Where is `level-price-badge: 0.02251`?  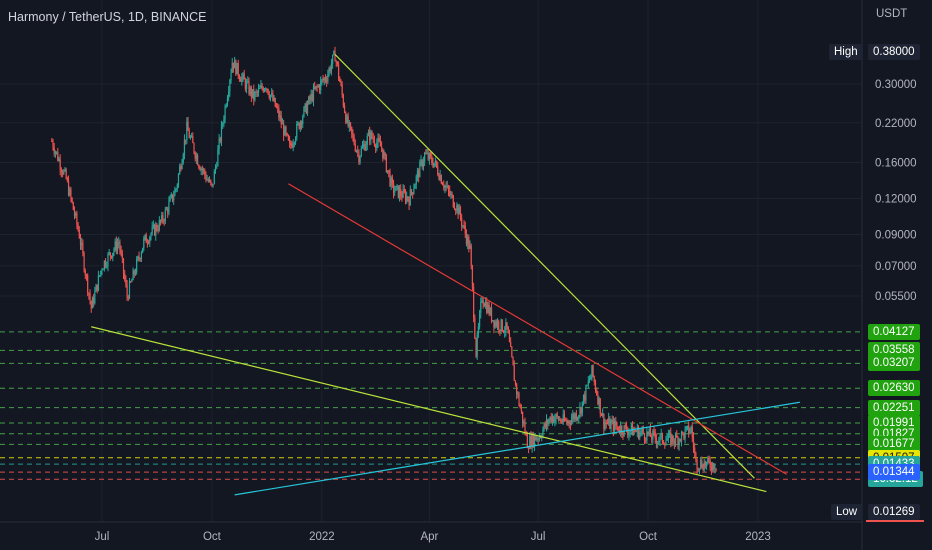 level-price-badge: 0.02251 is located at coordinates (894, 407).